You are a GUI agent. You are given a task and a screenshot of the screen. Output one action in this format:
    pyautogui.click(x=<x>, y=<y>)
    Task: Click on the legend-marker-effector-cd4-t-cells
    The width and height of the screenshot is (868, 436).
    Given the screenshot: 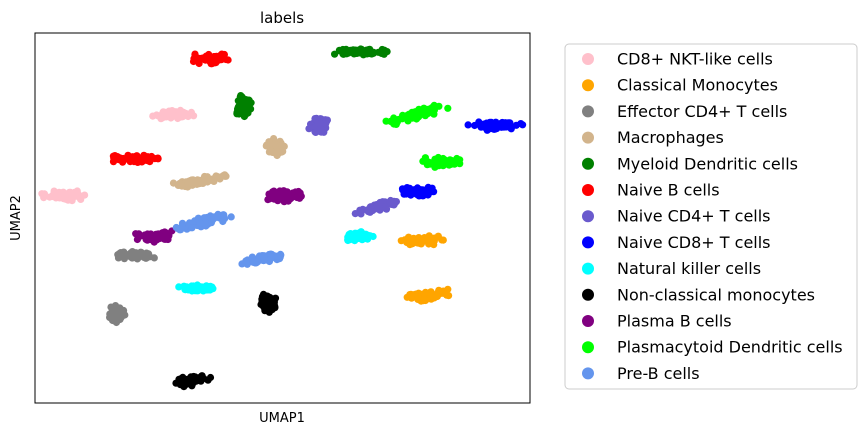 What is the action you would take?
    pyautogui.click(x=588, y=111)
    